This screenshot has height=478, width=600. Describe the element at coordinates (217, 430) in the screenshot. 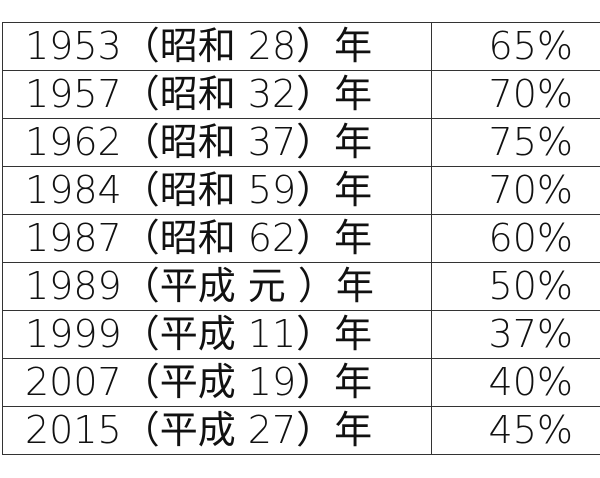

I see `year-cell: 2015（平成 27）年` at that location.